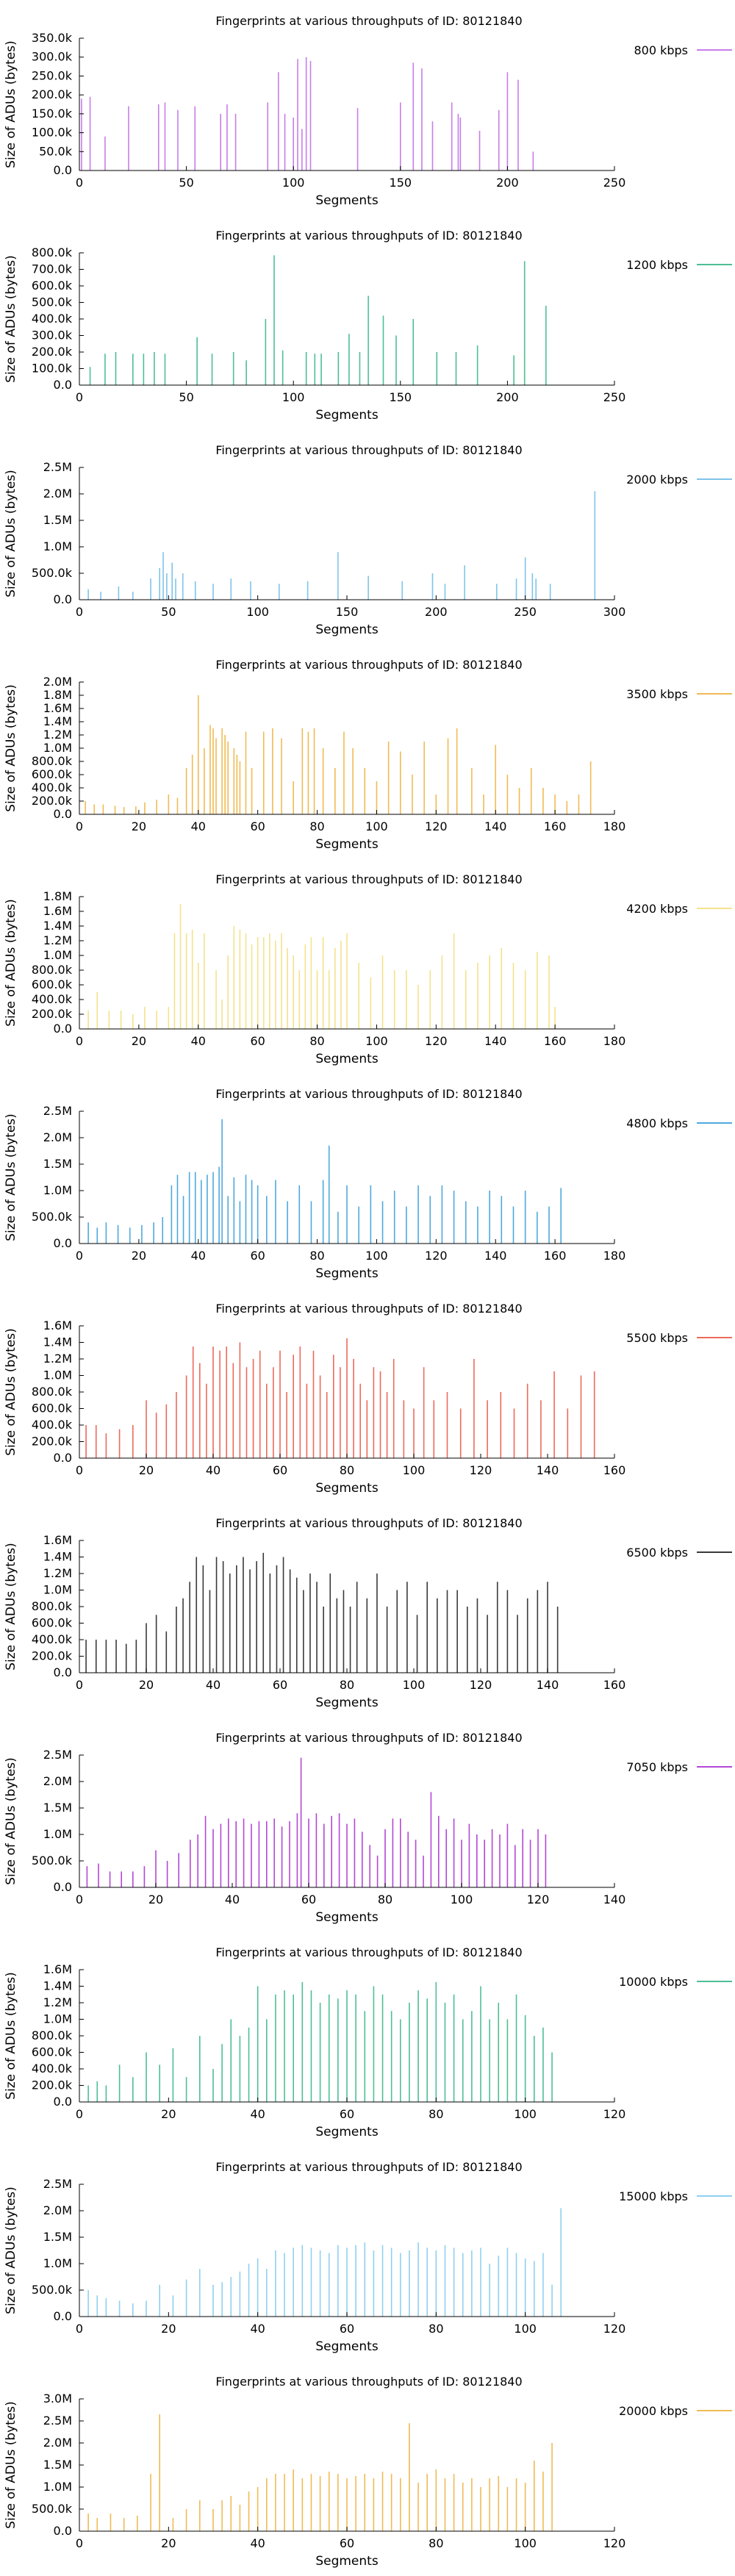 The width and height of the screenshot is (735, 2576). Describe the element at coordinates (52, 133) in the screenshot. I see `y-tick-label: 100.0k` at that location.